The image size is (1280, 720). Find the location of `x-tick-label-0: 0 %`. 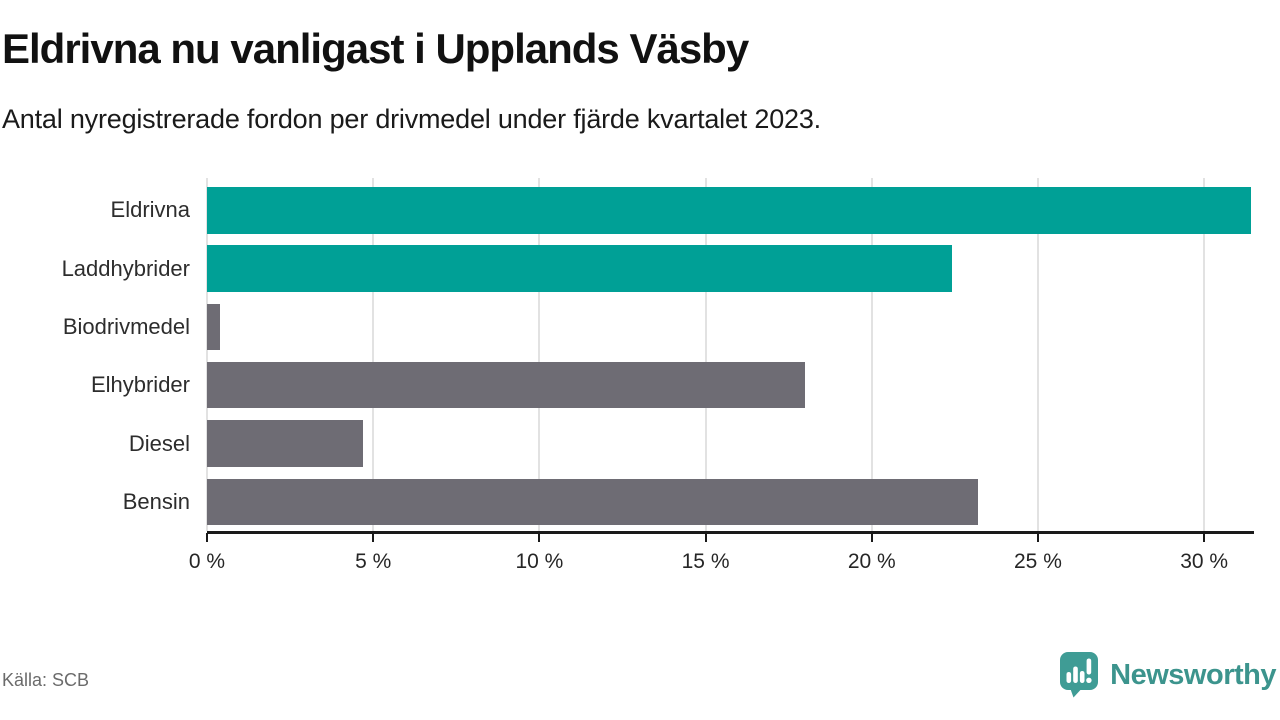

x-tick-label-0: 0 % is located at coordinates (207, 561).